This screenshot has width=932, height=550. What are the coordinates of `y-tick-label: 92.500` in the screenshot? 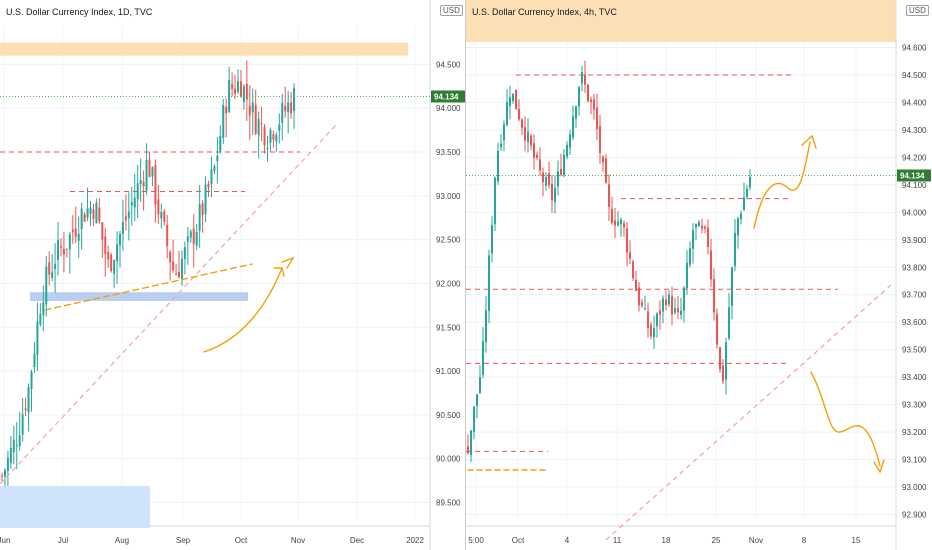 It's located at (448, 240).